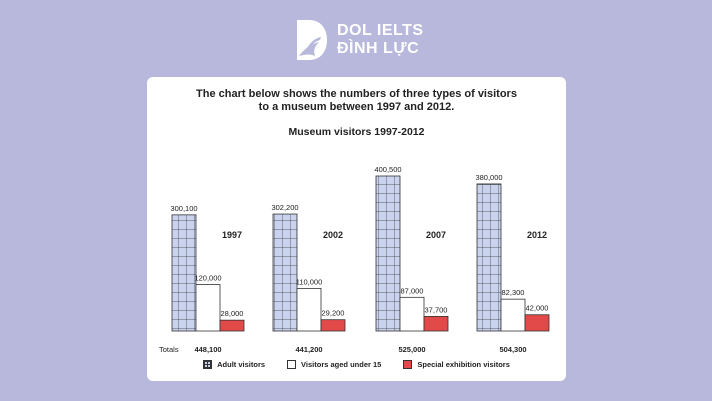  What do you see at coordinates (309, 281) in the screenshot?
I see `data-label-2002-series-1: 110,000` at bounding box center [309, 281].